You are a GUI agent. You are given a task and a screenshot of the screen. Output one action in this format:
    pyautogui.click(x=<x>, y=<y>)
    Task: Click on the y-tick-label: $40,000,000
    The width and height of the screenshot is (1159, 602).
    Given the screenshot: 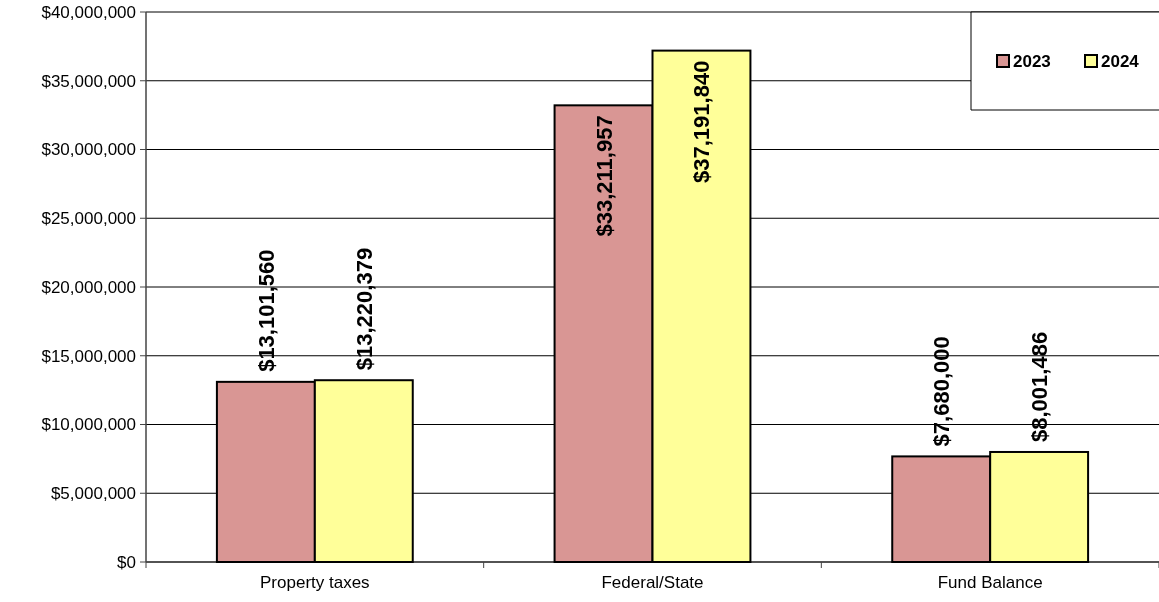 What is the action you would take?
    pyautogui.click(x=88, y=12)
    